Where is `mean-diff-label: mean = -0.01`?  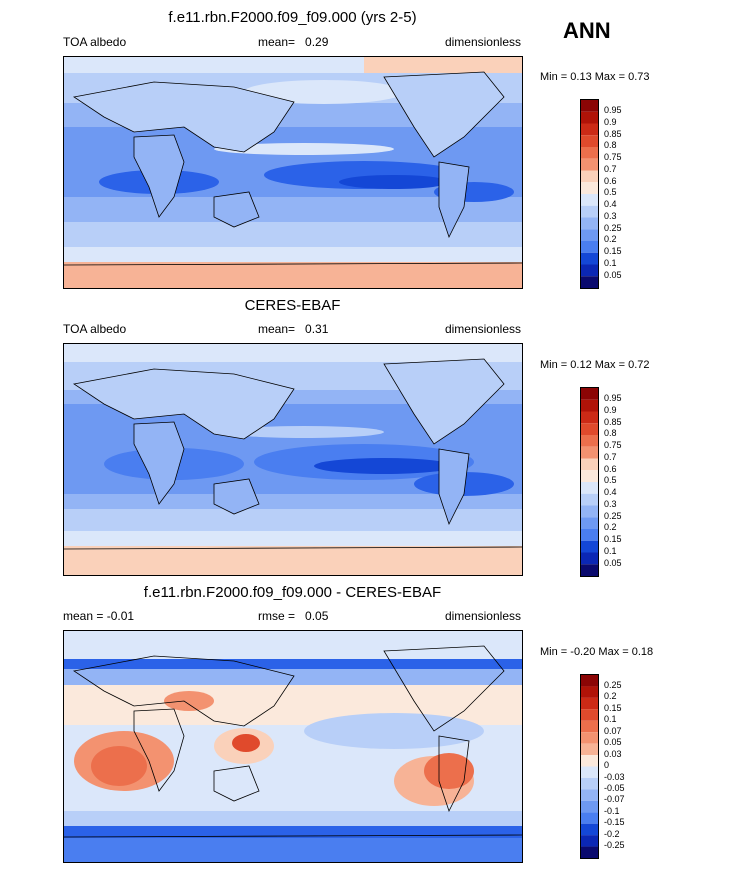 mean-diff-label: mean = -0.01 is located at coordinates (99, 616).